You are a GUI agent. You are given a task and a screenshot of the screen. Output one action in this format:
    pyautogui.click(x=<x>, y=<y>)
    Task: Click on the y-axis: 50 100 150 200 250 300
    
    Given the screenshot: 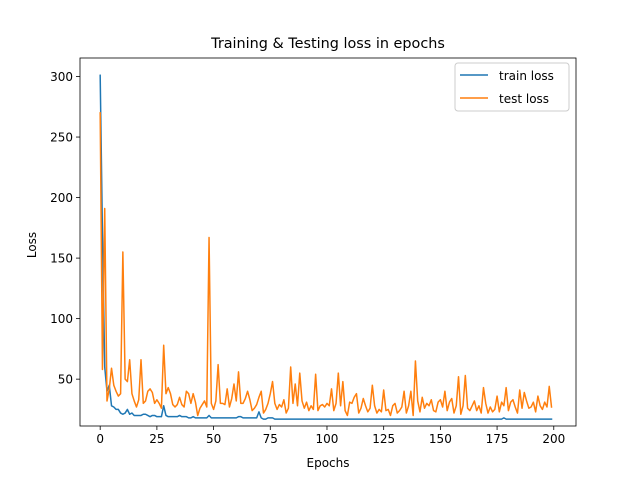 What is the action you would take?
    pyautogui.click(x=65, y=228)
    